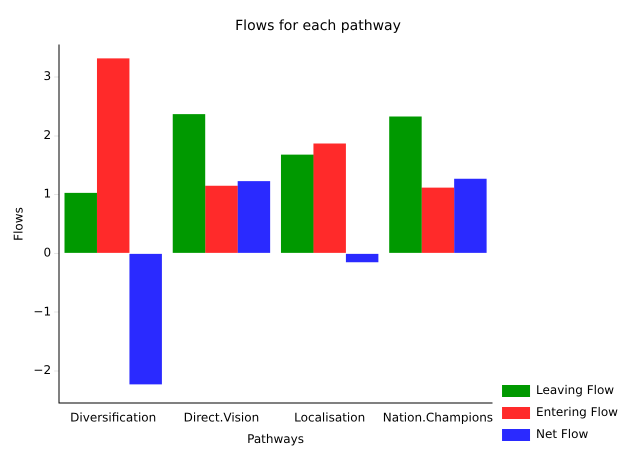 This screenshot has height=459, width=636. What do you see at coordinates (47, 135) in the screenshot?
I see `y-tick-label: 2` at bounding box center [47, 135].